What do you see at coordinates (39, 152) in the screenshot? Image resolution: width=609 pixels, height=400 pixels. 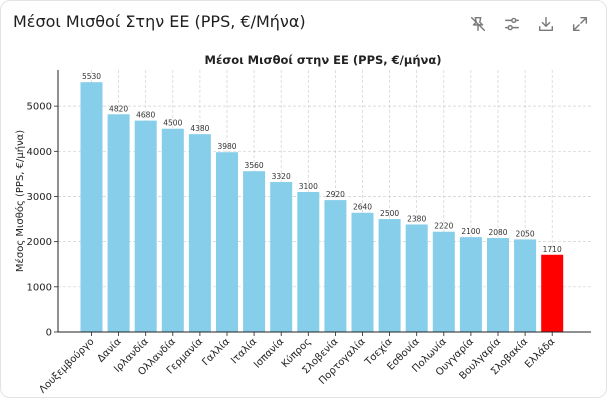 I see `y-tick-label: 4000` at bounding box center [39, 152].